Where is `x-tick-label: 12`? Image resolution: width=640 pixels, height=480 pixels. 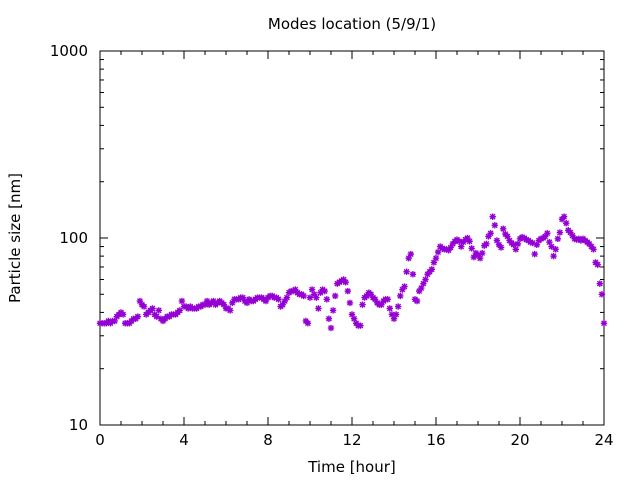
x-tick-label: 12 is located at coordinates (351, 440).